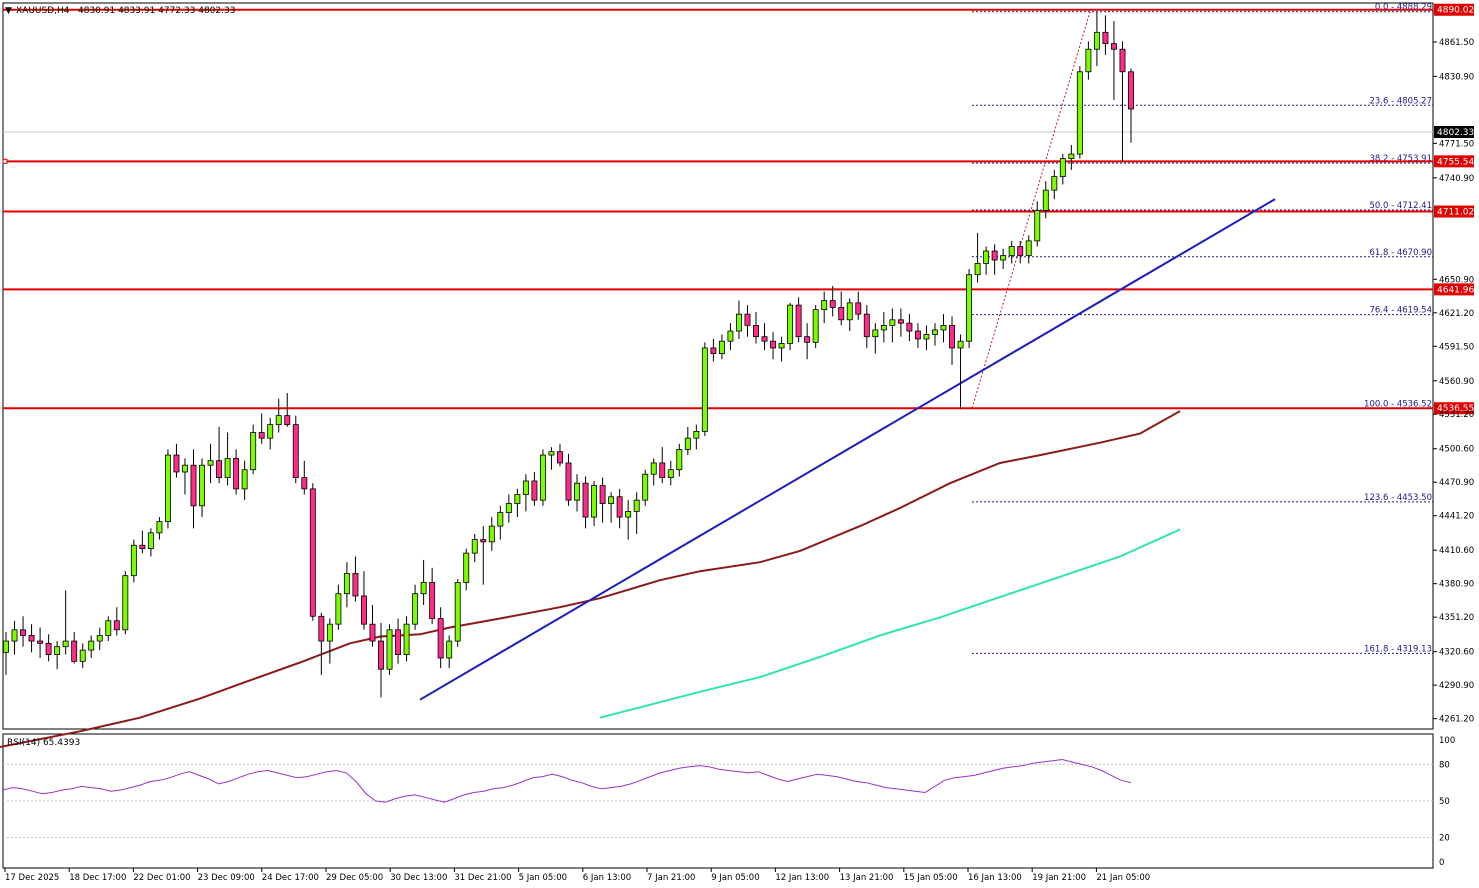 This screenshot has width=1479, height=888. I want to click on time-tick-label: 16 Jan 13:00, so click(995, 878).